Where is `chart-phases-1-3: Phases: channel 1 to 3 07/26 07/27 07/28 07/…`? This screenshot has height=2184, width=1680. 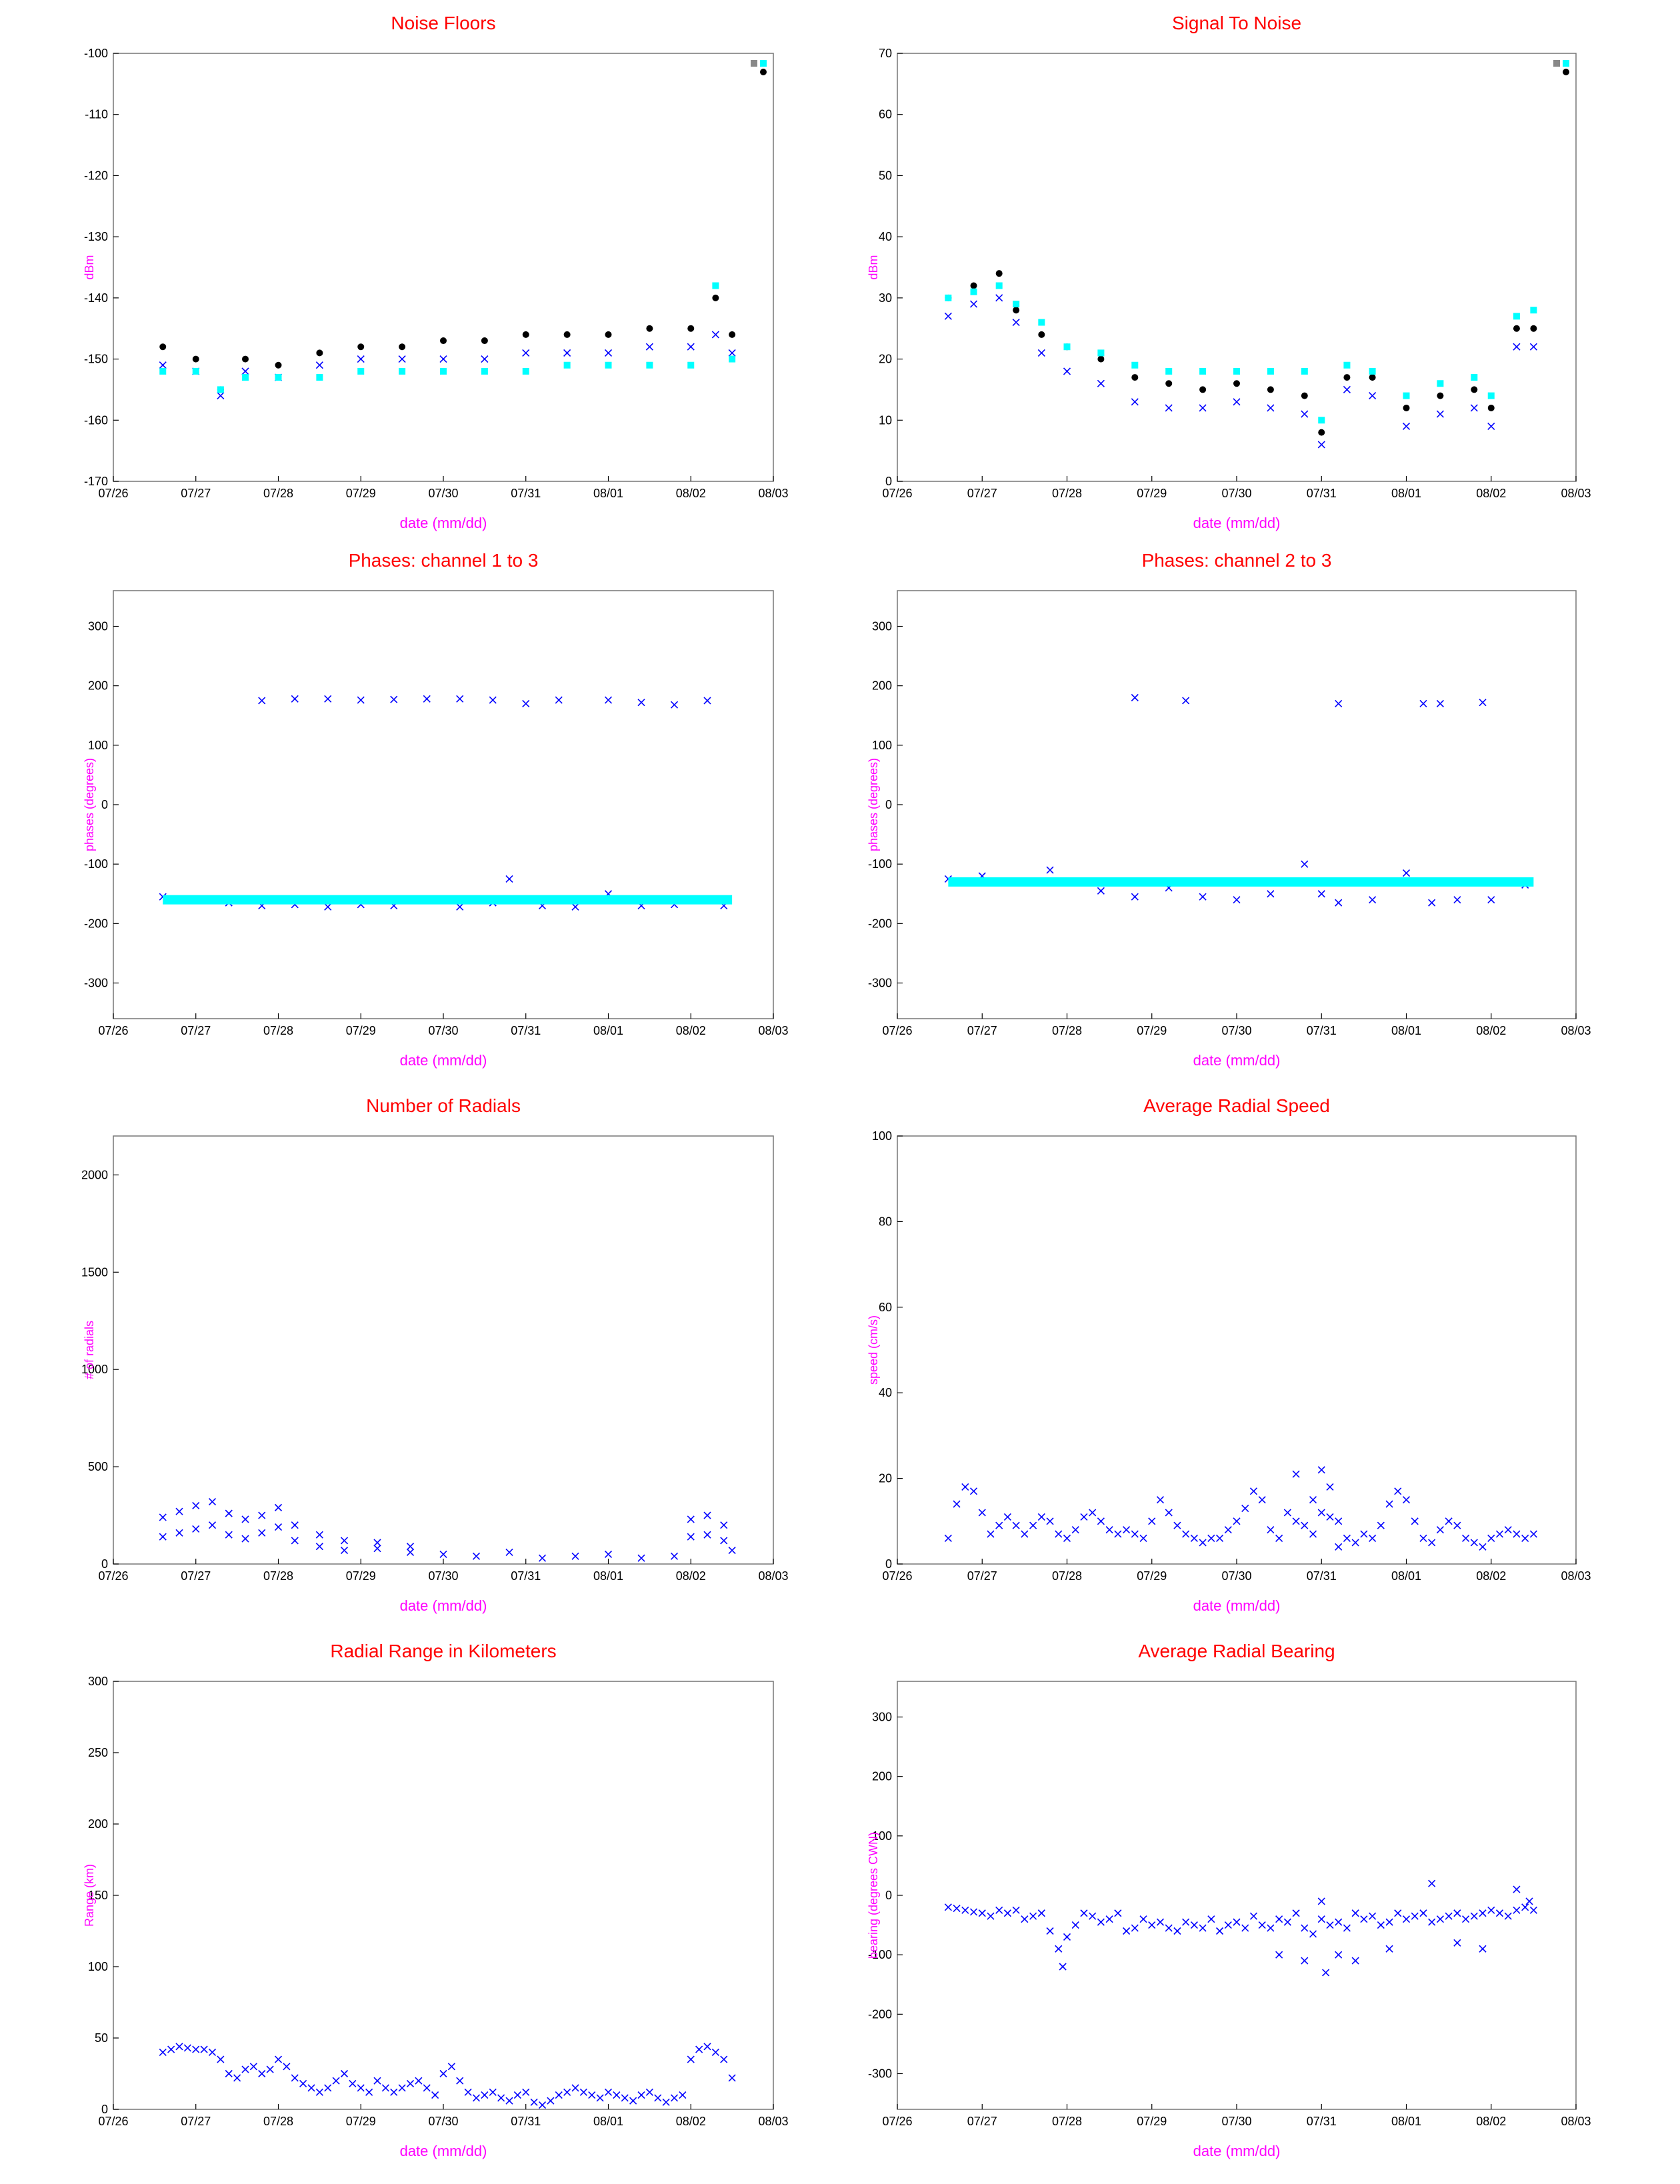
chart-phases-1-3: Phases: channel 1 to 3 07/26 07/27 07/28 07/… is located at coordinates (436, 809).